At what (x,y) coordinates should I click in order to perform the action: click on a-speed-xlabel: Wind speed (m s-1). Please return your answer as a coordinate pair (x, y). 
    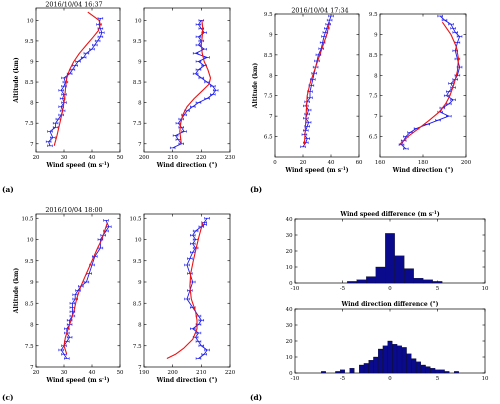
    Looking at the image, I should click on (77, 165).